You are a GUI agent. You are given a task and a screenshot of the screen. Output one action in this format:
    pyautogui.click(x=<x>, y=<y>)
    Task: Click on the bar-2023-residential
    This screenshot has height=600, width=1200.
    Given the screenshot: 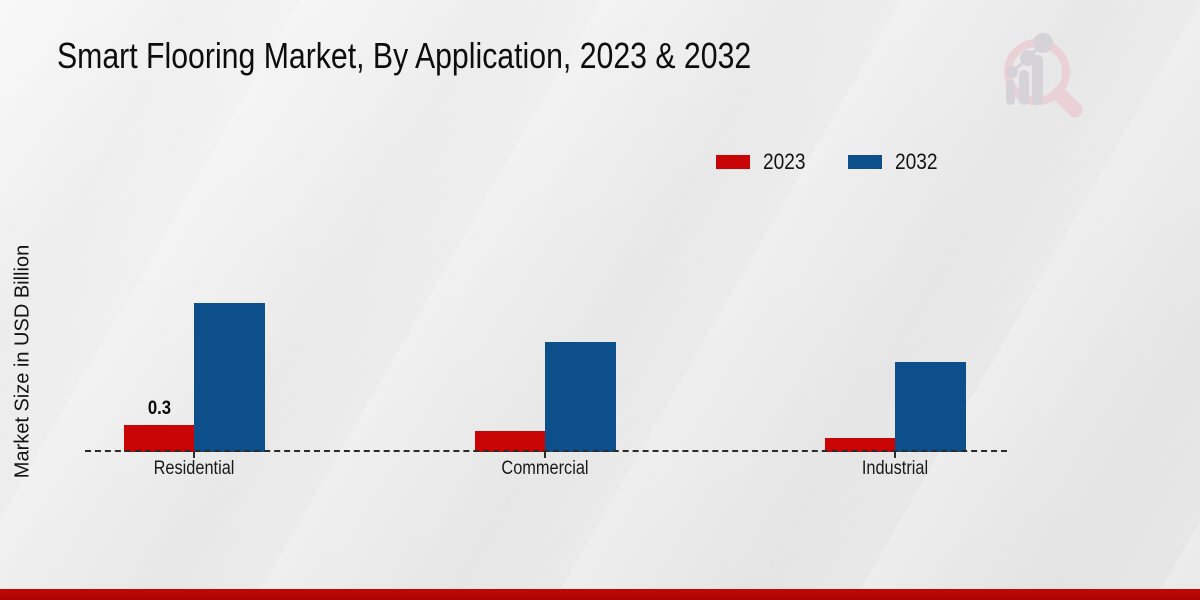 What is the action you would take?
    pyautogui.click(x=159, y=438)
    